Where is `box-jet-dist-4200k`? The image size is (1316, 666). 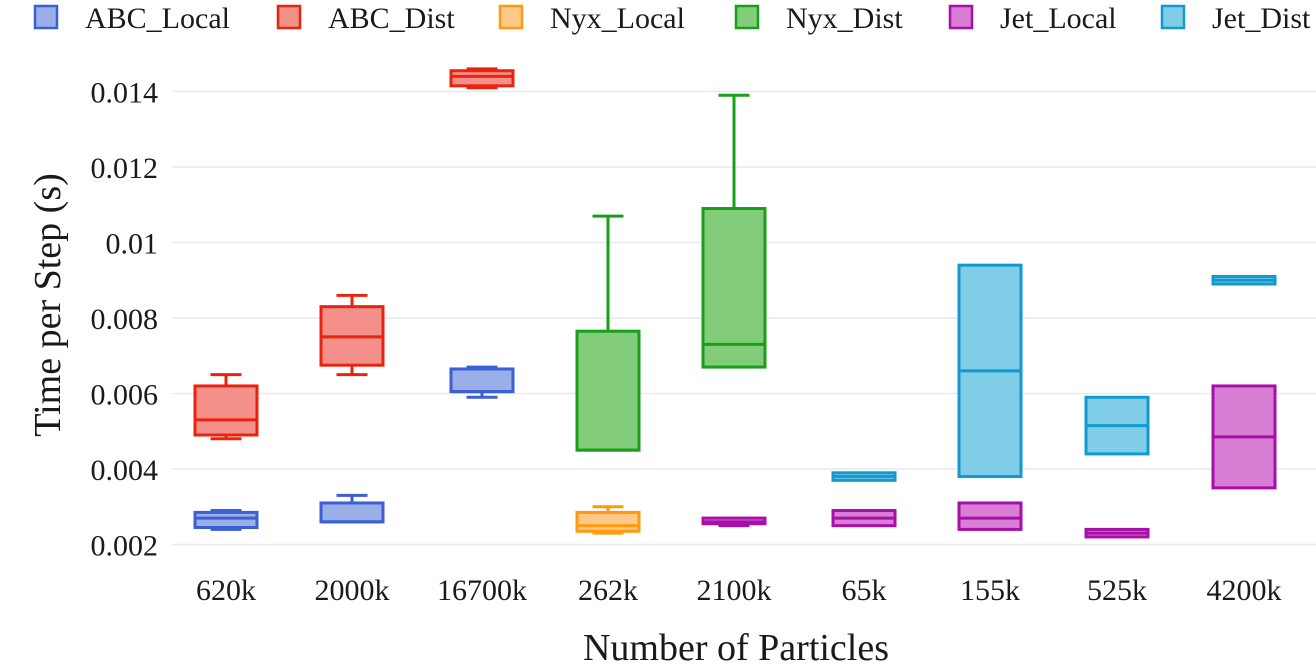
box-jet-dist-4200k is located at coordinates (1244, 280).